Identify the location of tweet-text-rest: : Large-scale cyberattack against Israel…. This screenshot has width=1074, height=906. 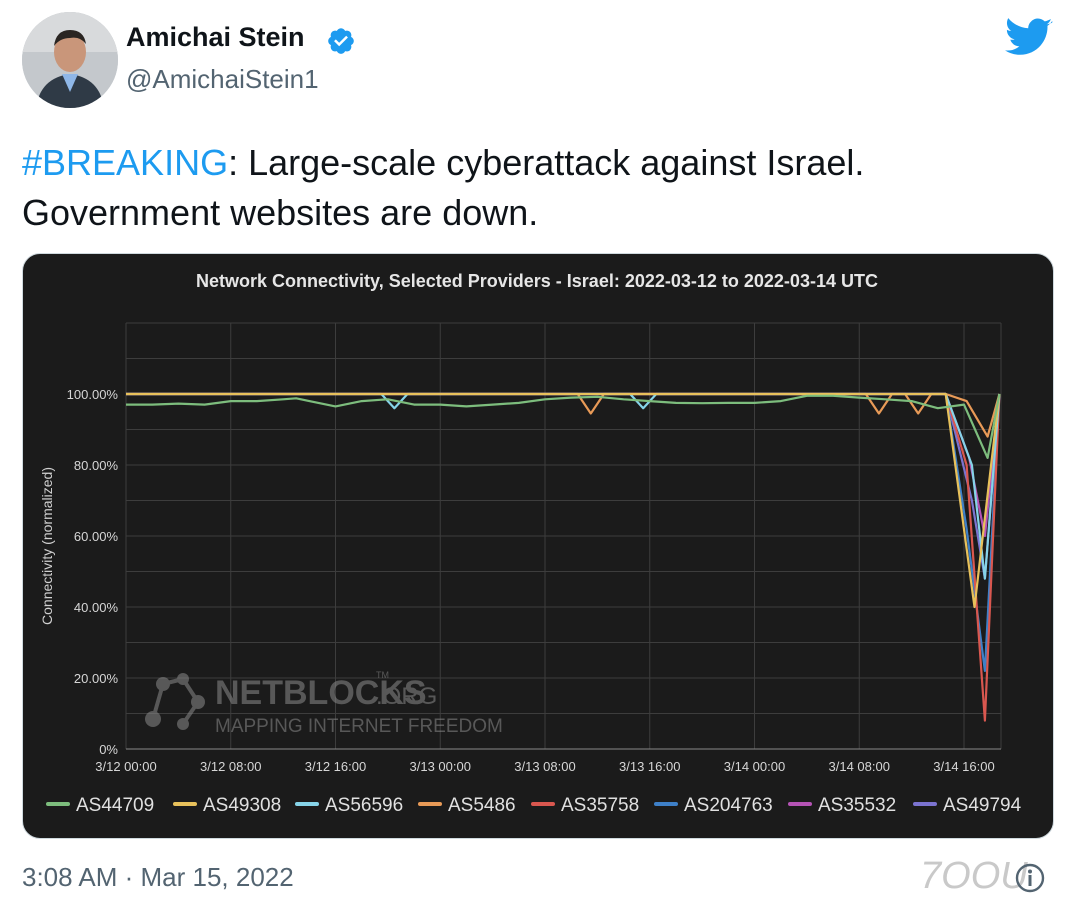
(546, 162).